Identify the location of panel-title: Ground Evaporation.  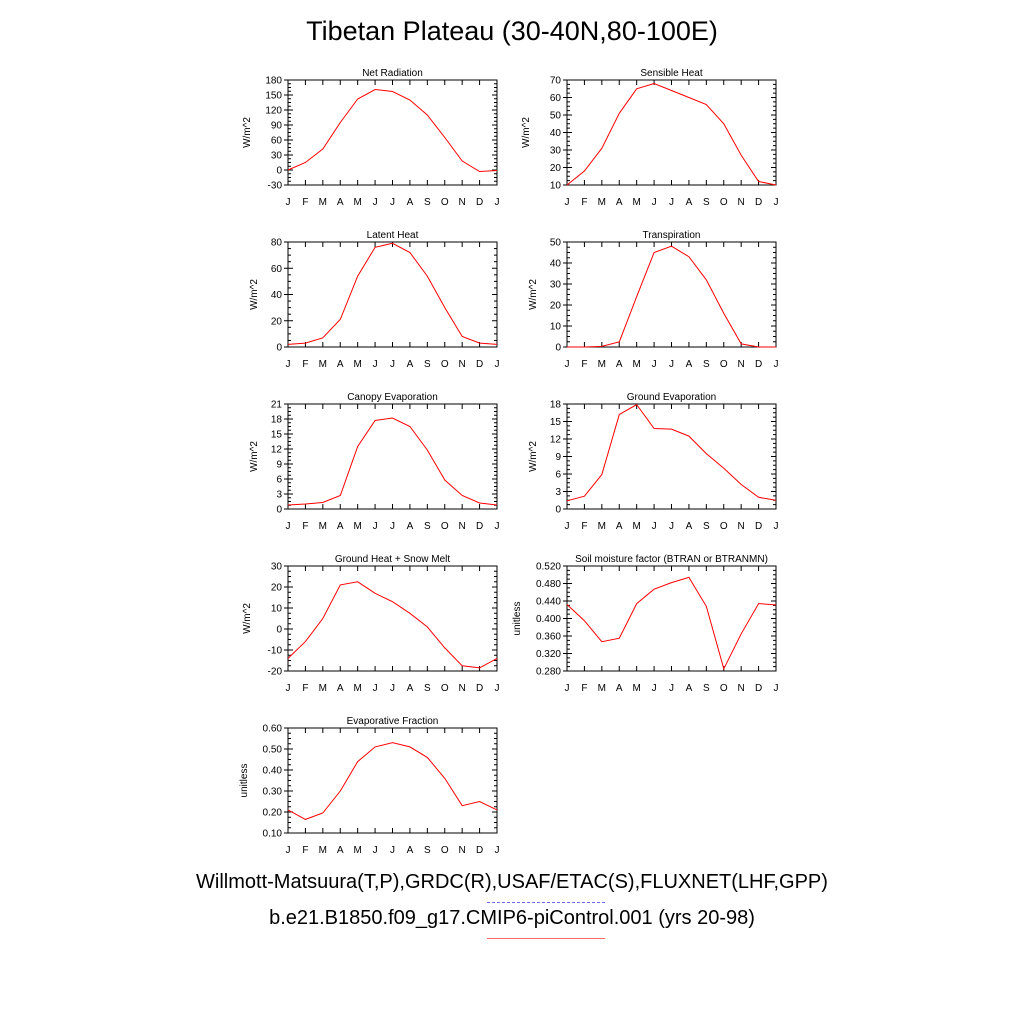
(672, 397).